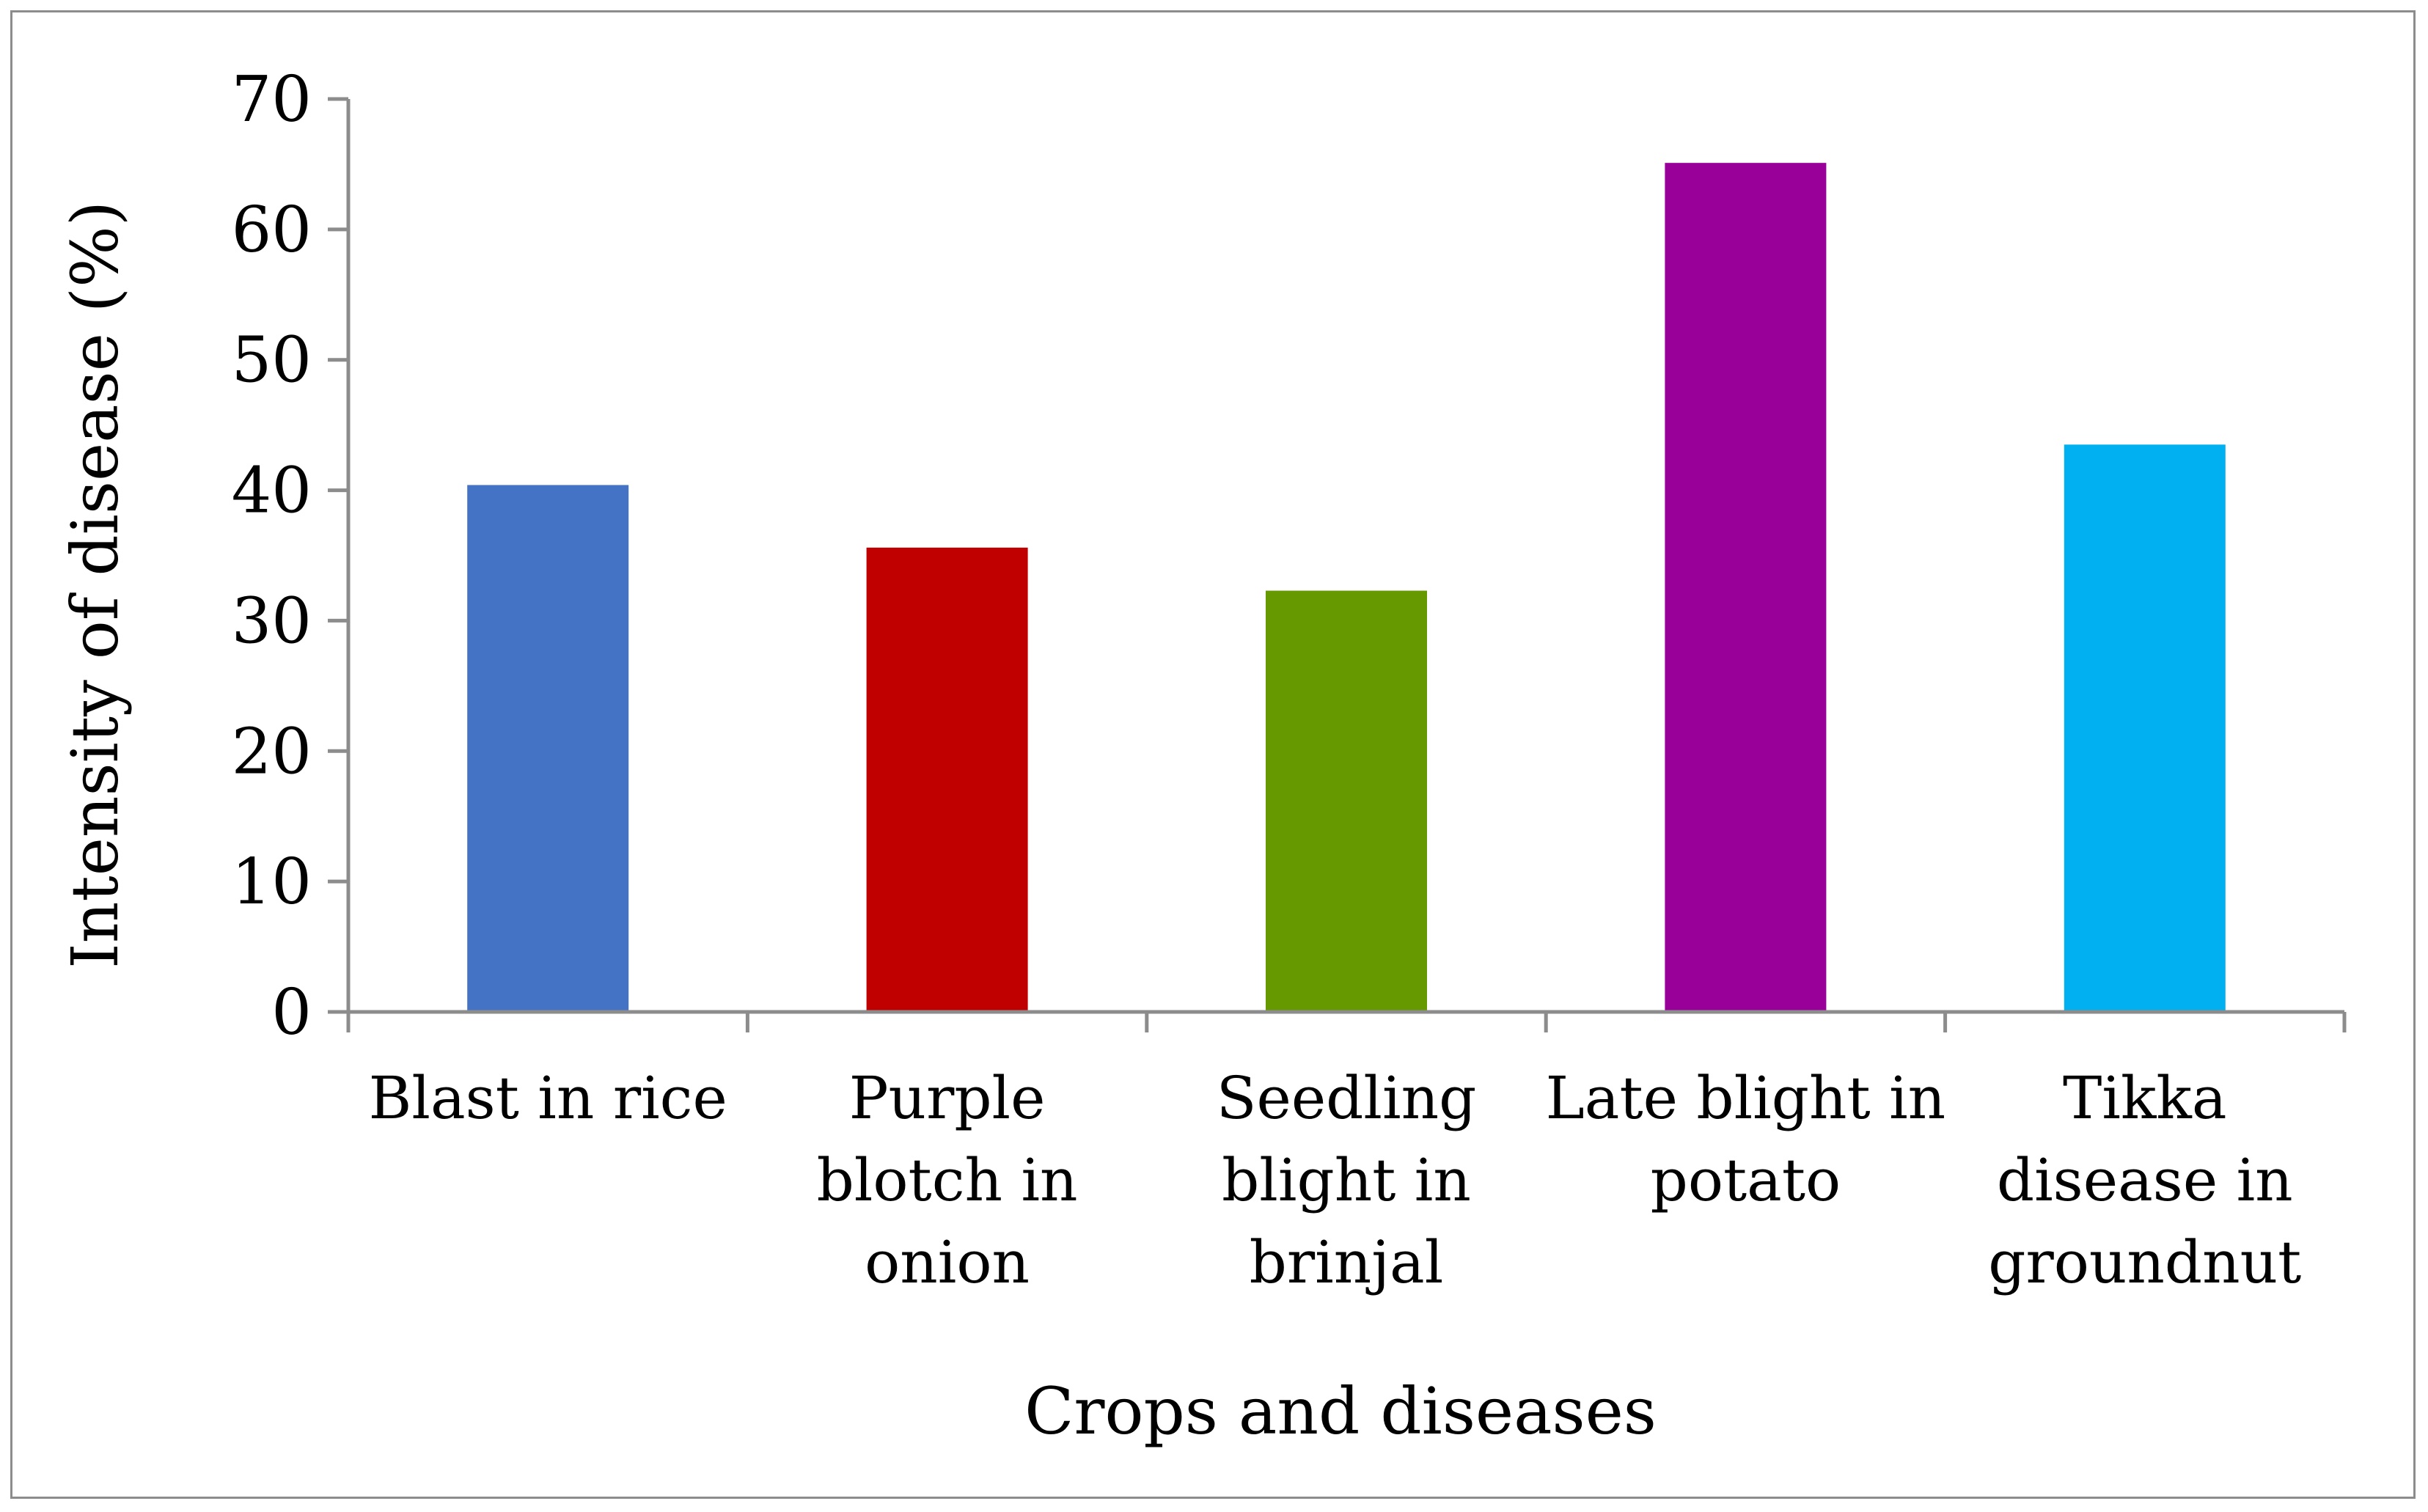 This screenshot has width=2428, height=1512. I want to click on category-label-line: groundnut, so click(2144, 1262).